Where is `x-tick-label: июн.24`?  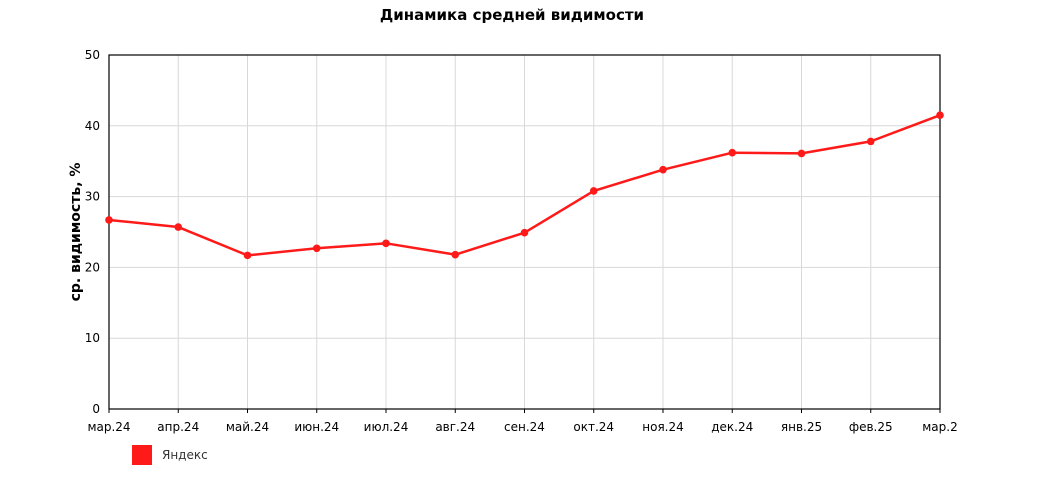
x-tick-label: июн.24 is located at coordinates (316, 427).